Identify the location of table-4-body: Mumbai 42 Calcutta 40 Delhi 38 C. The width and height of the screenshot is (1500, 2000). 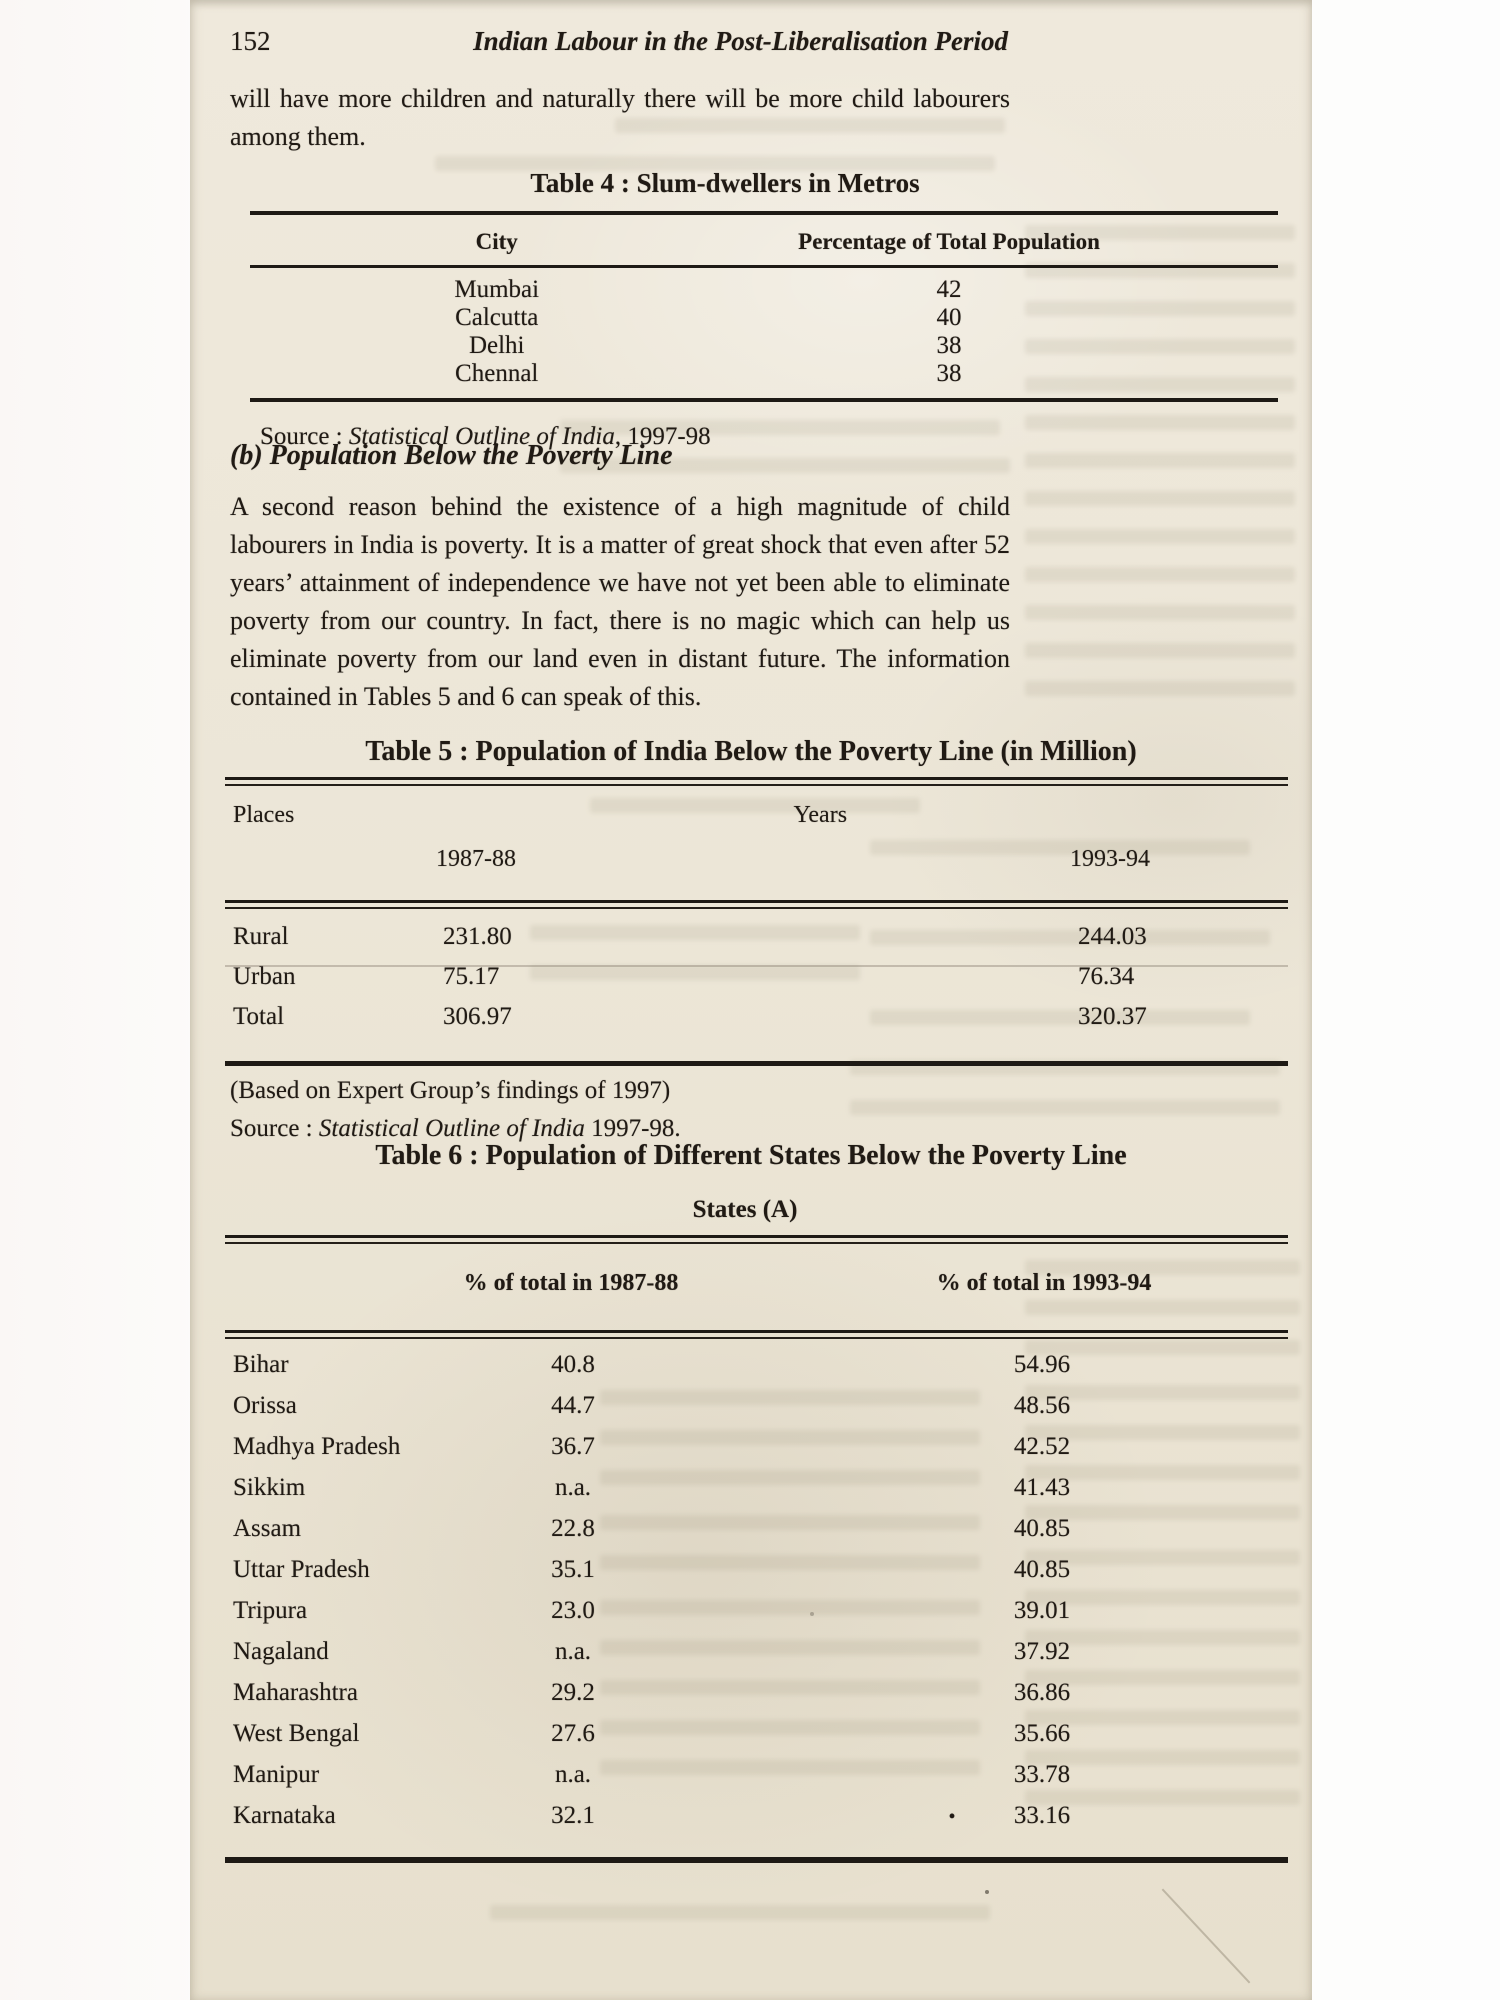
(764, 333).